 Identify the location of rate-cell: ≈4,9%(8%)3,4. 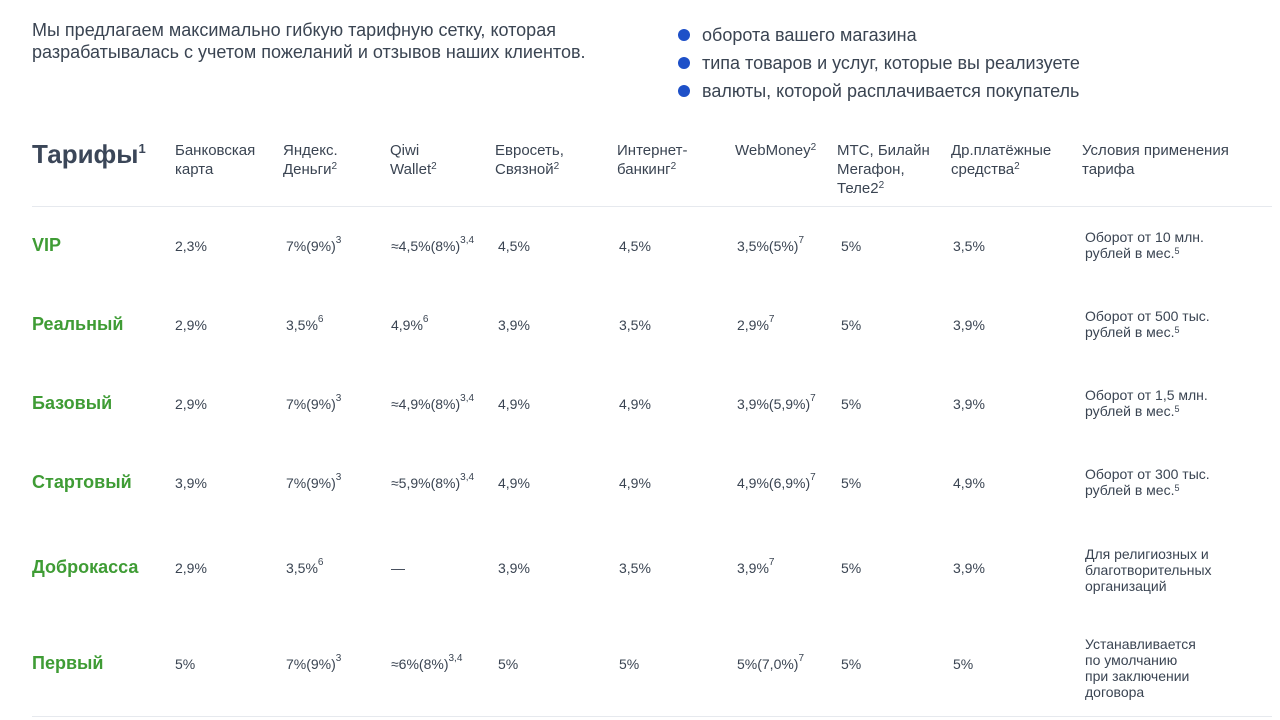
(433, 402).